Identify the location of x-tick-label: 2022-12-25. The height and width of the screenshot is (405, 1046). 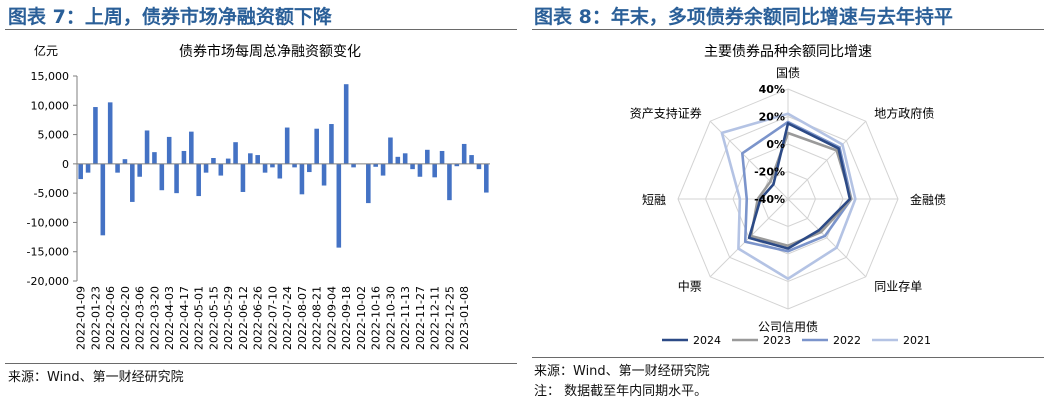
(449, 318).